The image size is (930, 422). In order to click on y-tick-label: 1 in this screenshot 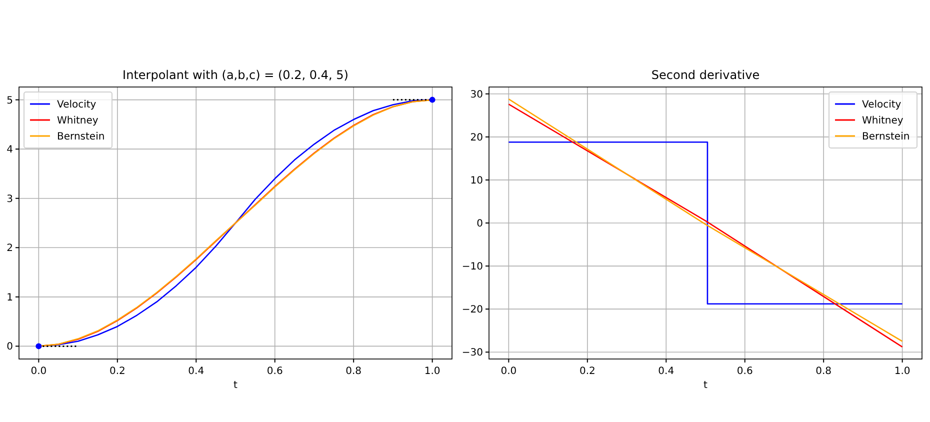, I will do `click(9, 298)`.